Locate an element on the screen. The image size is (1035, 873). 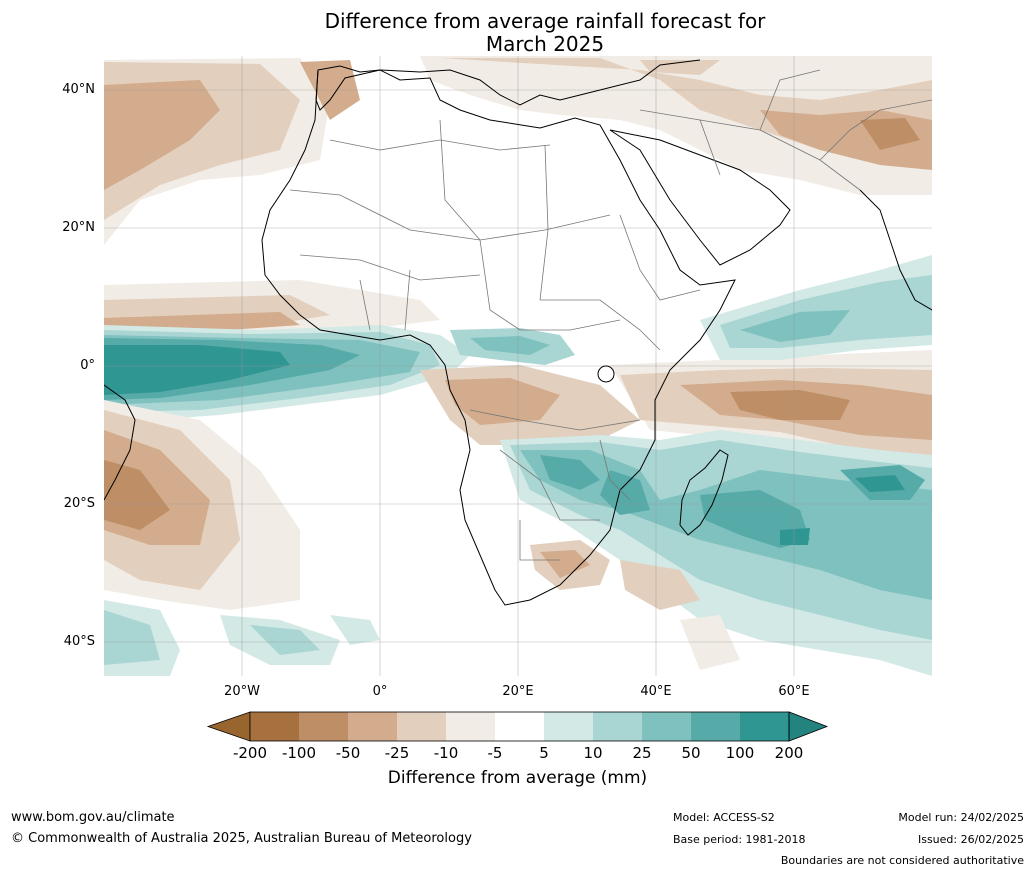
dry-anomaly-south-africa is located at coordinates (635, 605).